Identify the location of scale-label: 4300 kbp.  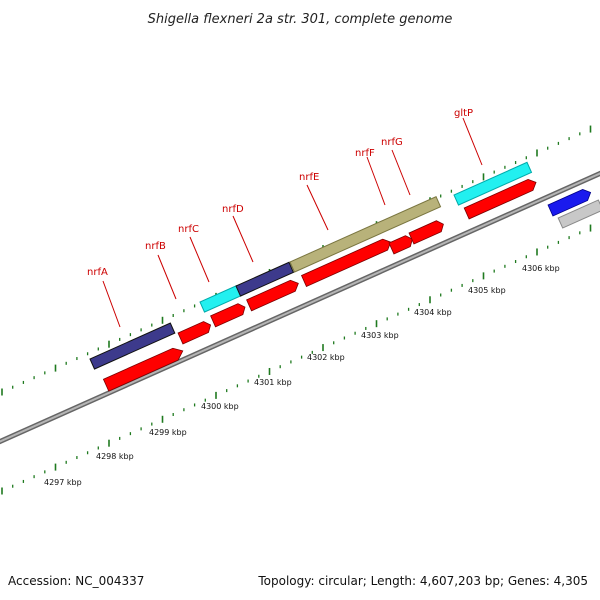
(220, 406).